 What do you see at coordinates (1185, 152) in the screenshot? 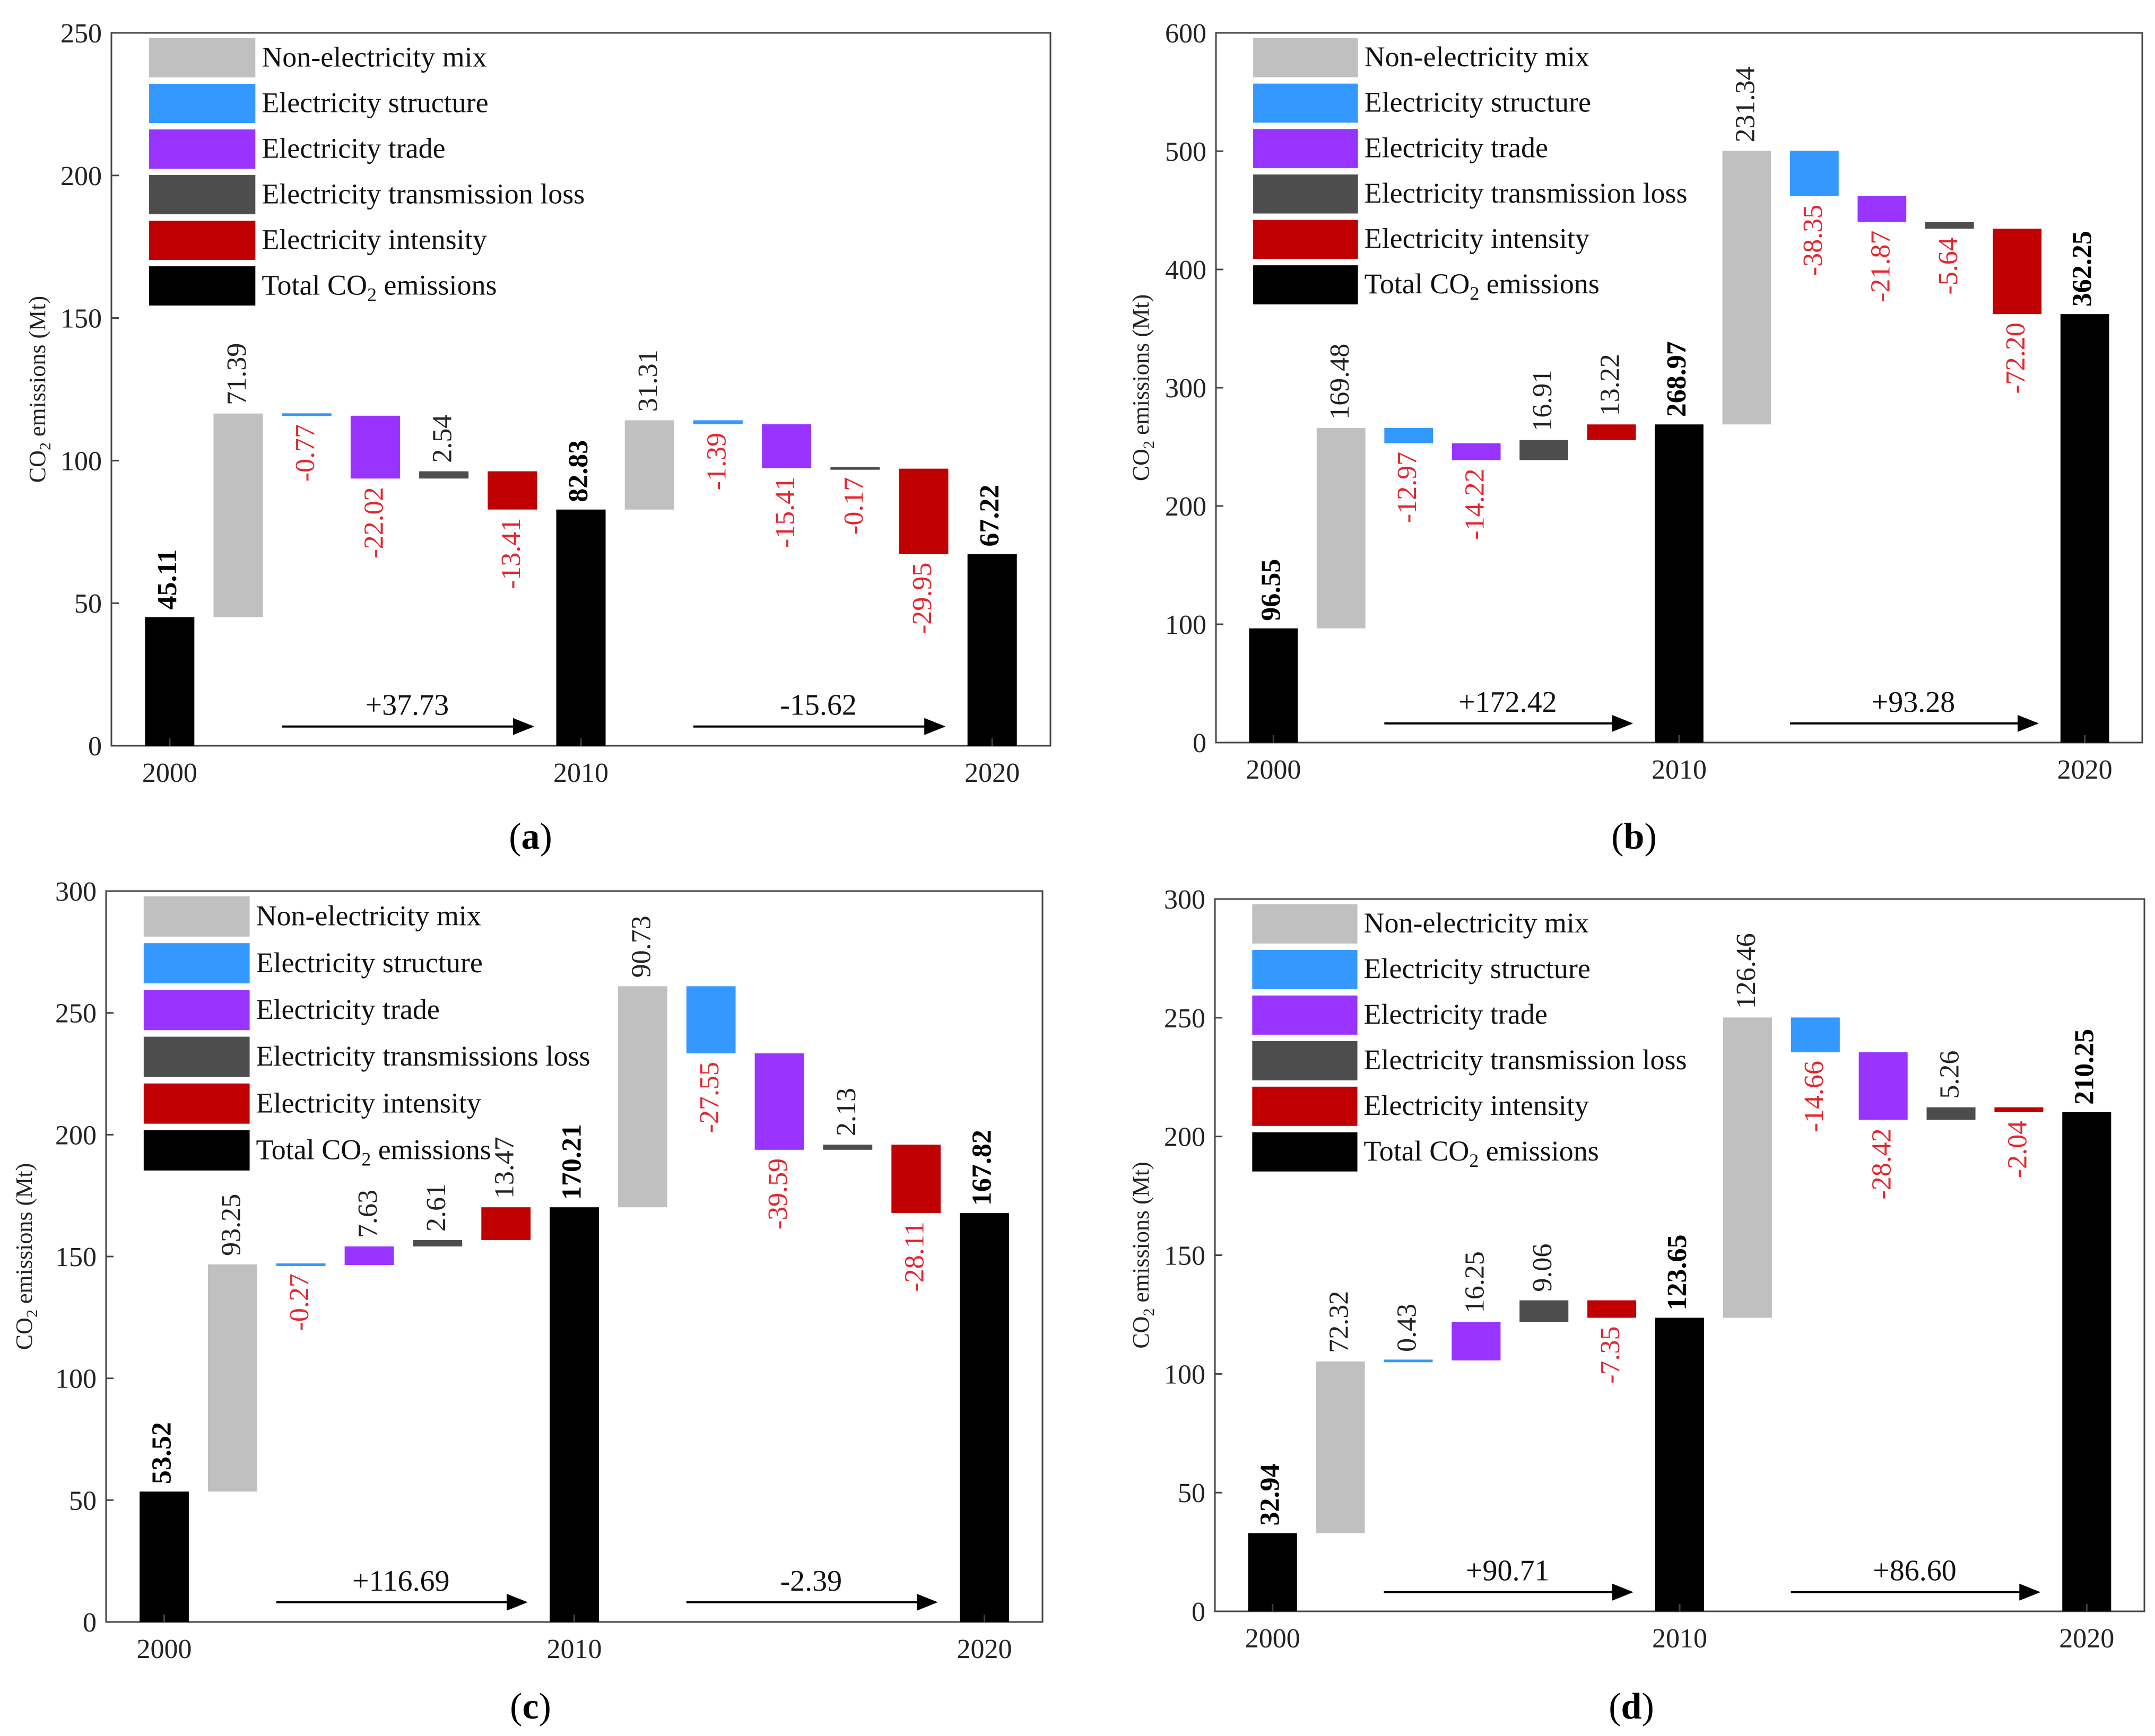
I see `y-tick-label: 500` at bounding box center [1185, 152].